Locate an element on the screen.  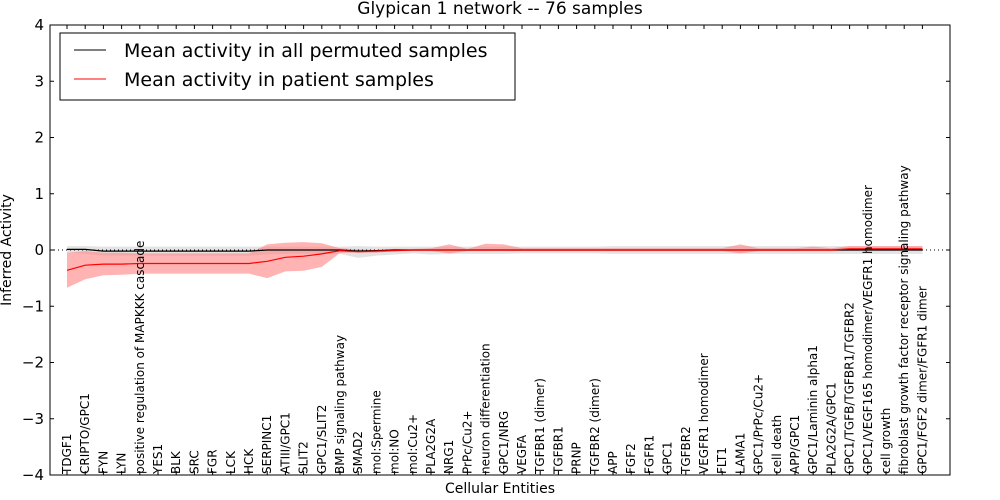
x-tick-label: mol:Cu2+ is located at coordinates (413, 444).